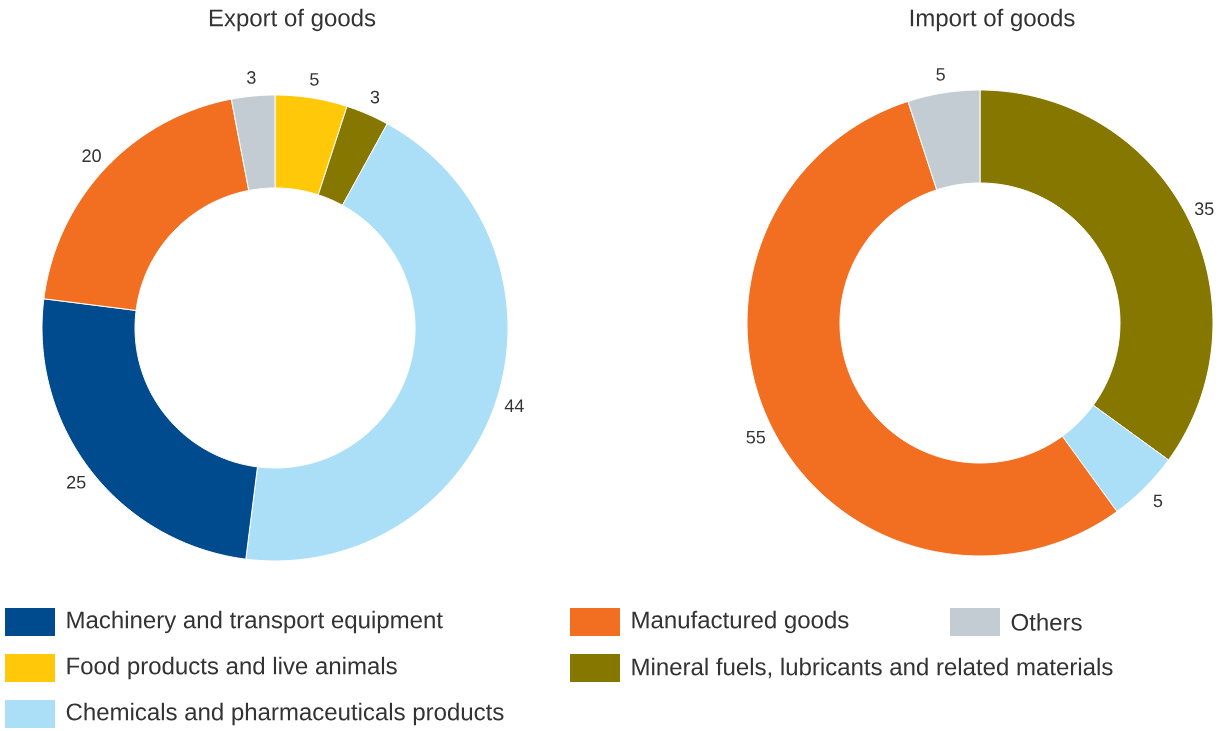  What do you see at coordinates (285, 714) in the screenshot?
I see `legend-label: Chemicals and pharmaceuticals products` at bounding box center [285, 714].